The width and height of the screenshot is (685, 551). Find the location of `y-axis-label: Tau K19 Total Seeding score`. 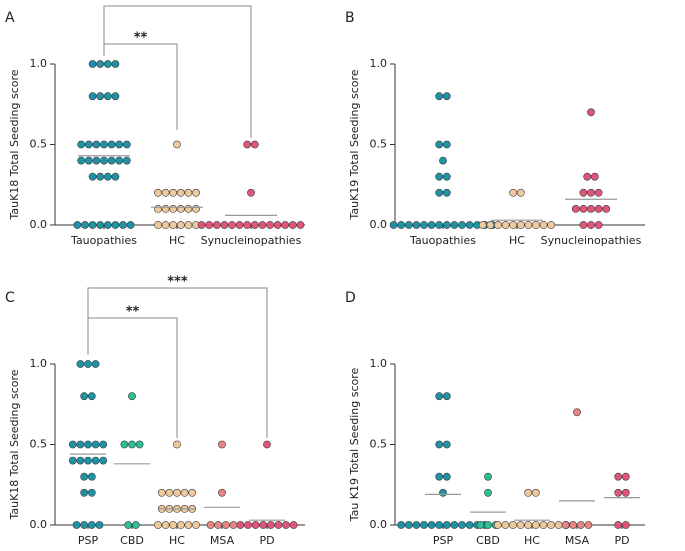

y-axis-label: Tau K19 Total Seeding score is located at coordinates (354, 444).